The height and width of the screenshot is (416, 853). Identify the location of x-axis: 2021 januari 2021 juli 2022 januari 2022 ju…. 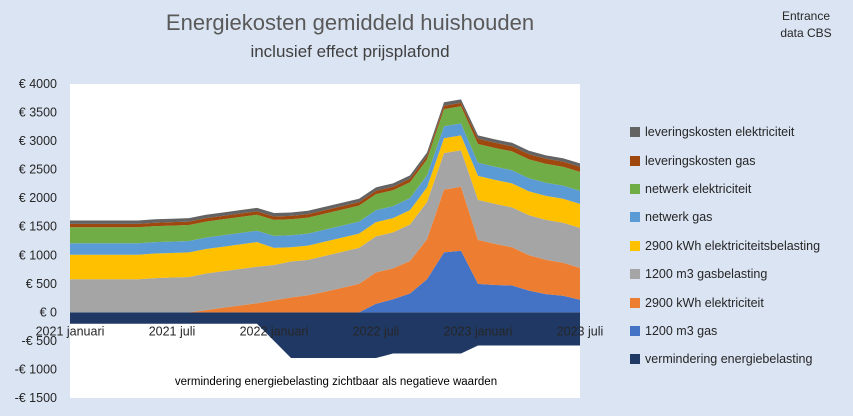
(320, 331).